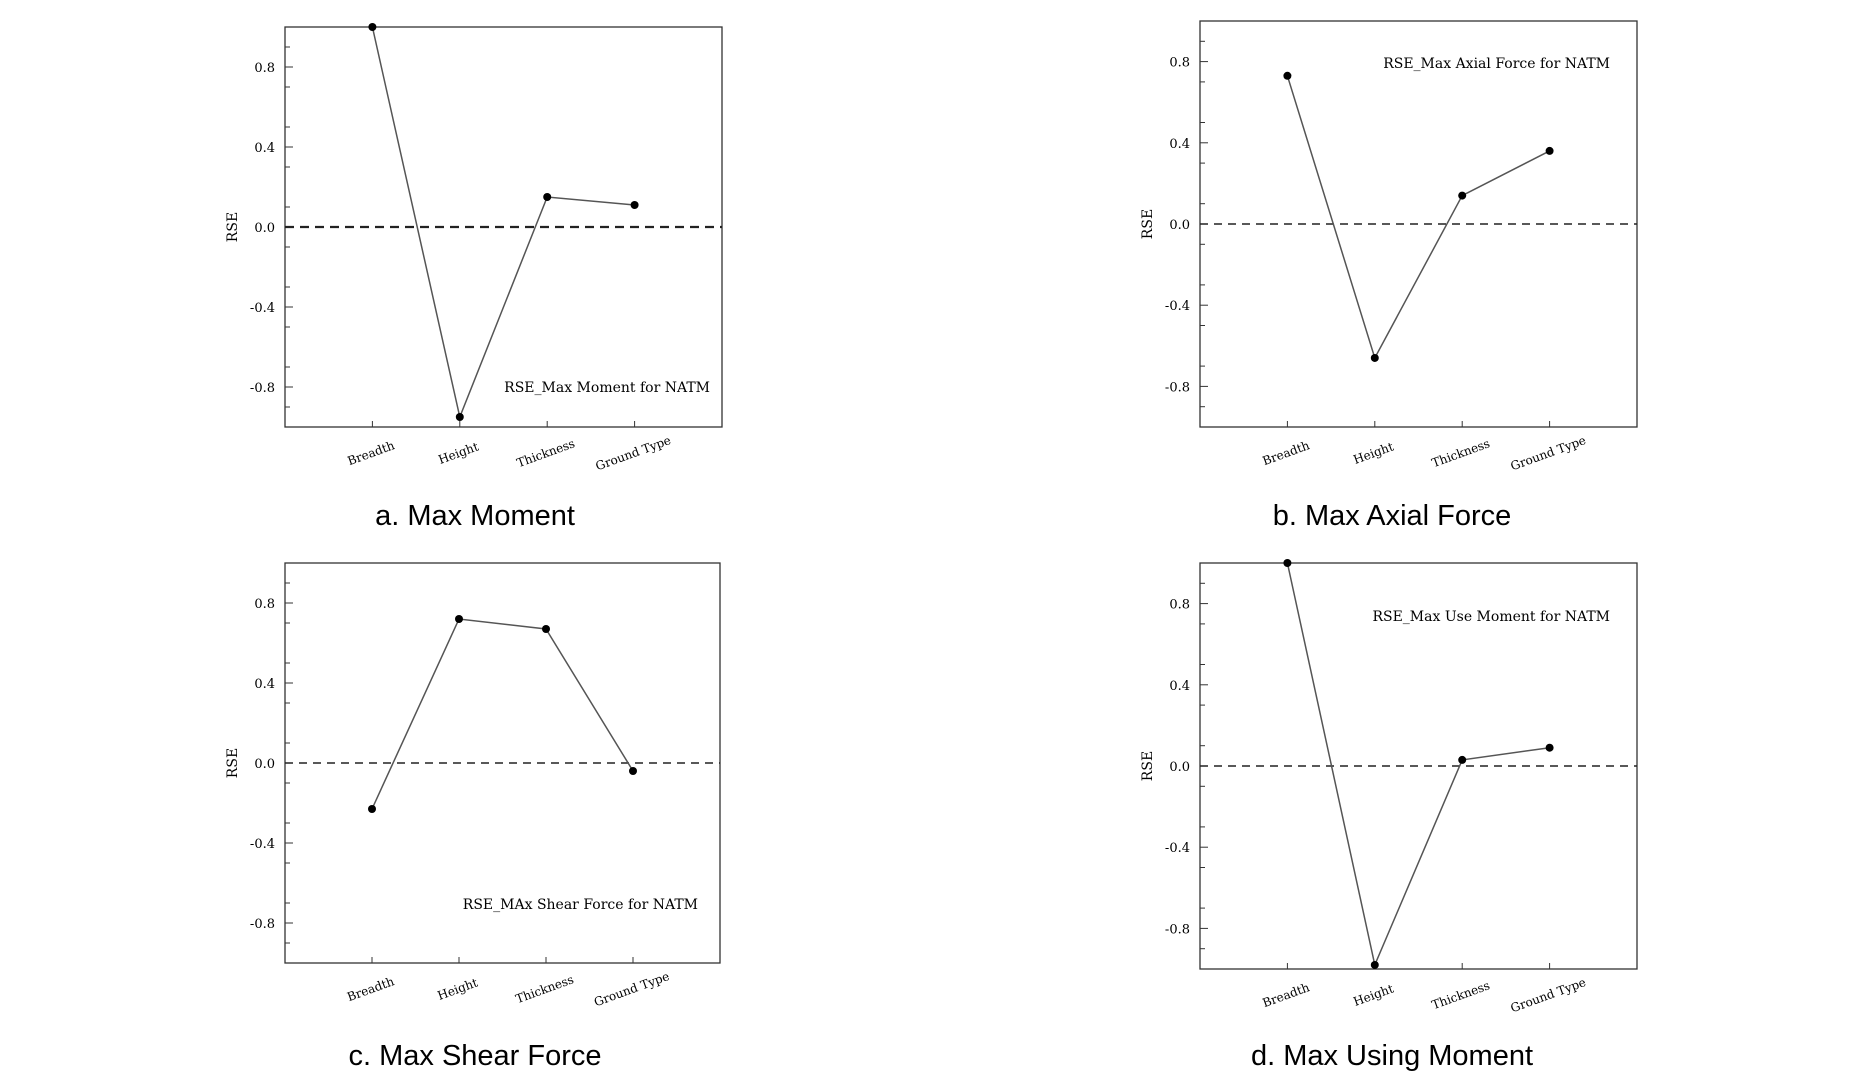 This screenshot has width=1853, height=1090. Describe the element at coordinates (474, 1056) in the screenshot. I see `panel-caption: c. Max Shear Force` at that location.